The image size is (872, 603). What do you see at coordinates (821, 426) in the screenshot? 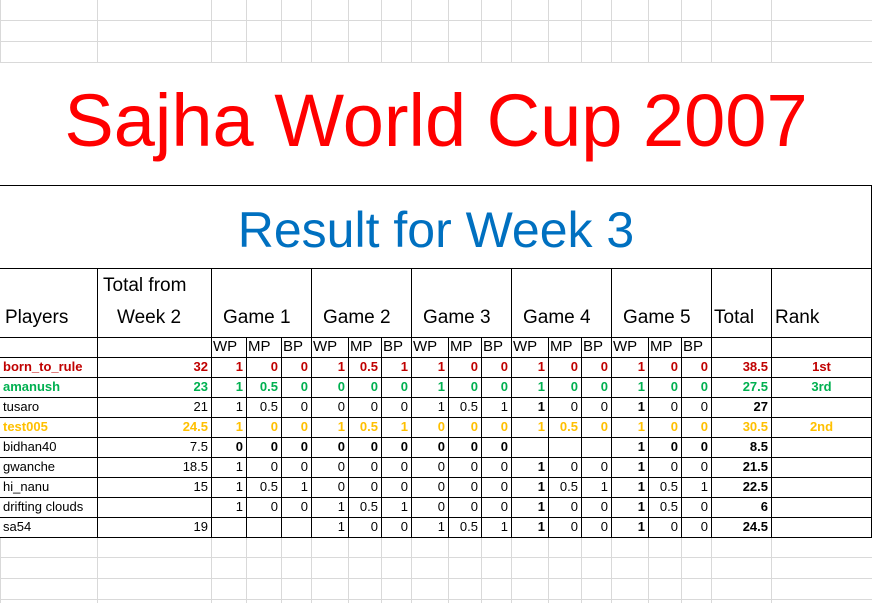
I see `rank-cell: 2nd` at bounding box center [821, 426].